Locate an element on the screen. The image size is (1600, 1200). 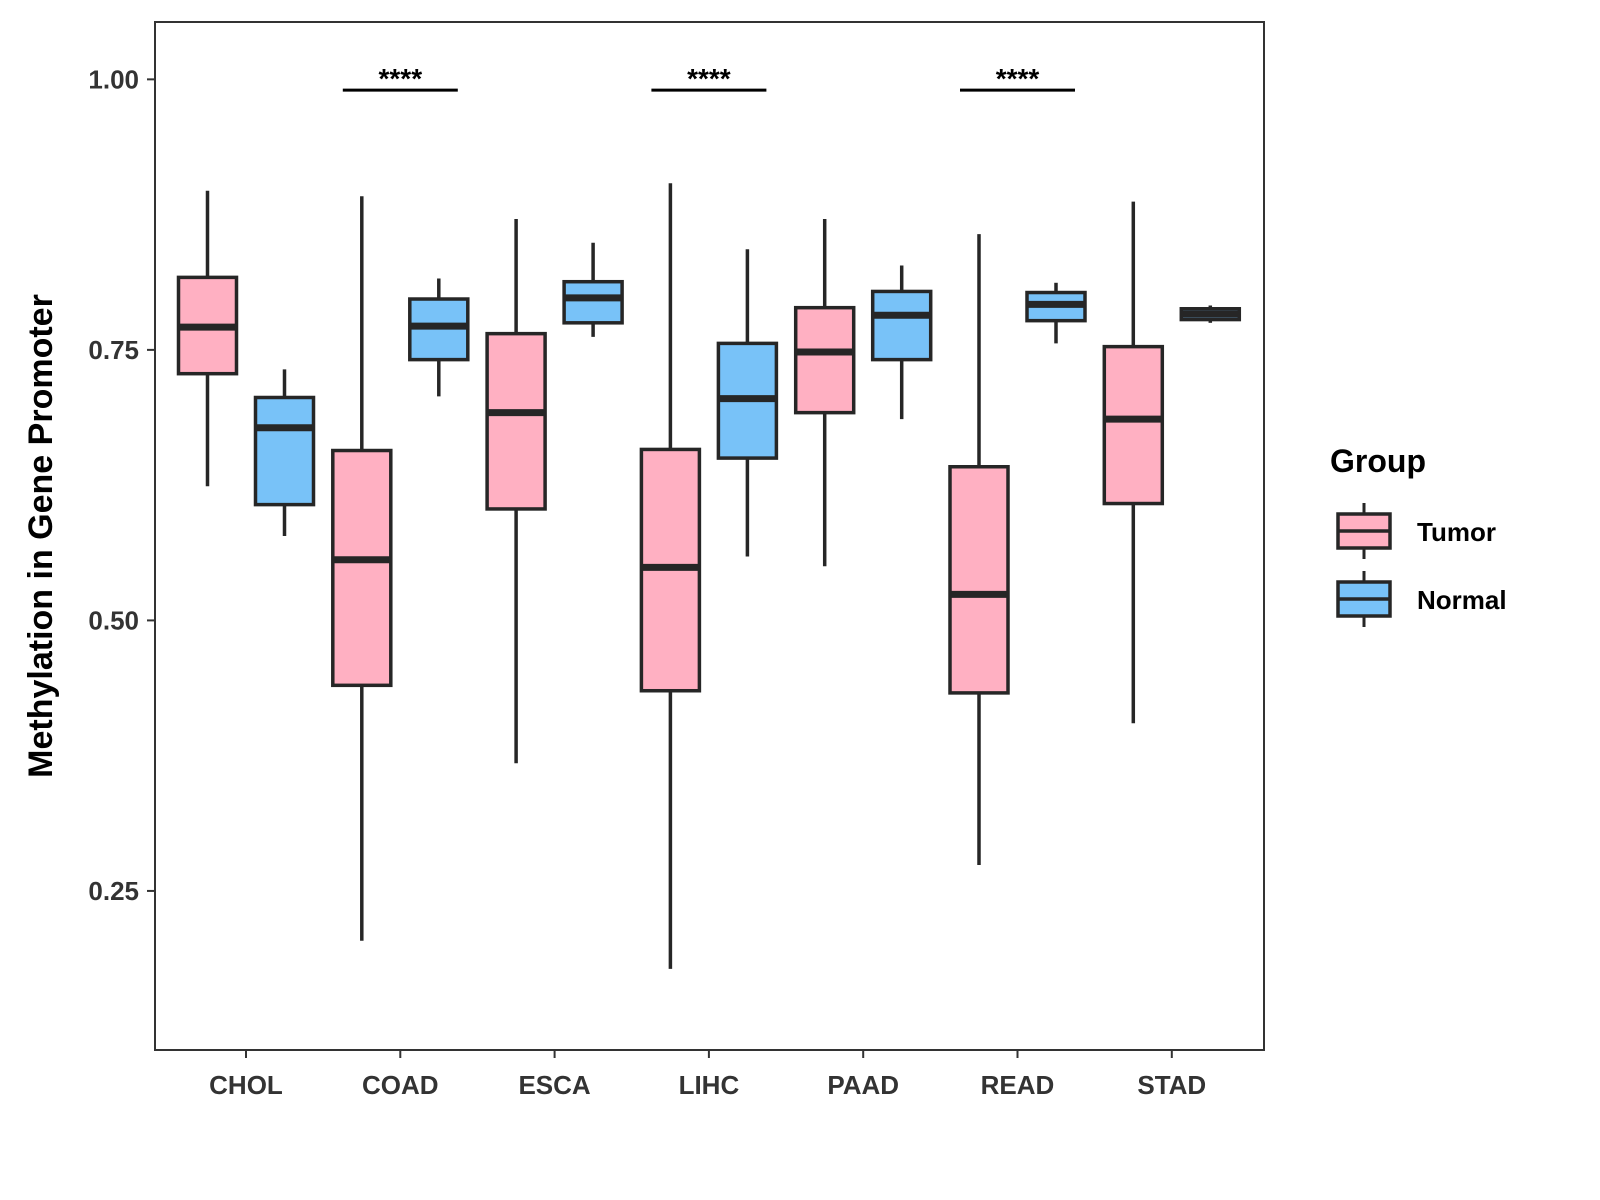
x-tick-label: READ is located at coordinates (1018, 1085).